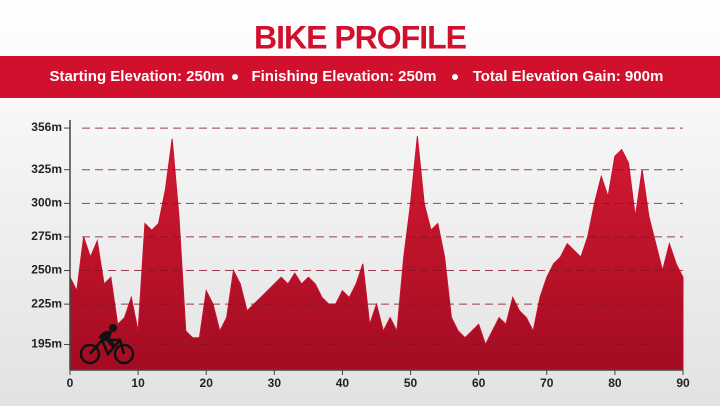 The width and height of the screenshot is (720, 406). I want to click on y-tick-label: 325m, so click(46, 169).